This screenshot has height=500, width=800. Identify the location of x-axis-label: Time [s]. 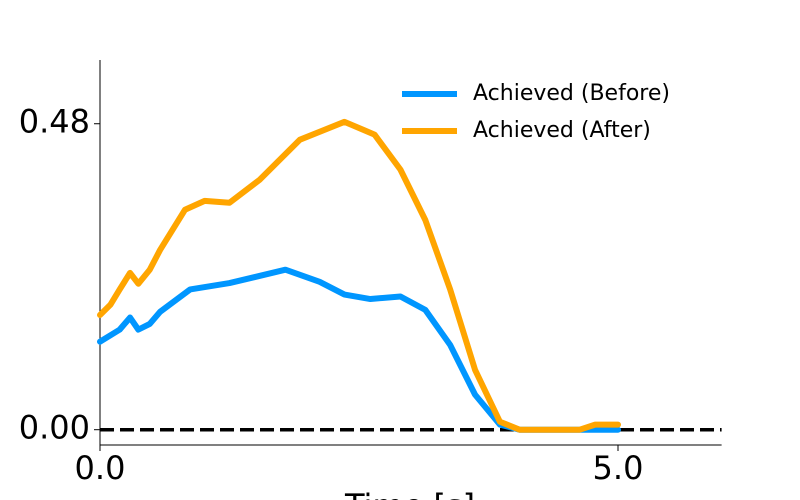
(409, 493).